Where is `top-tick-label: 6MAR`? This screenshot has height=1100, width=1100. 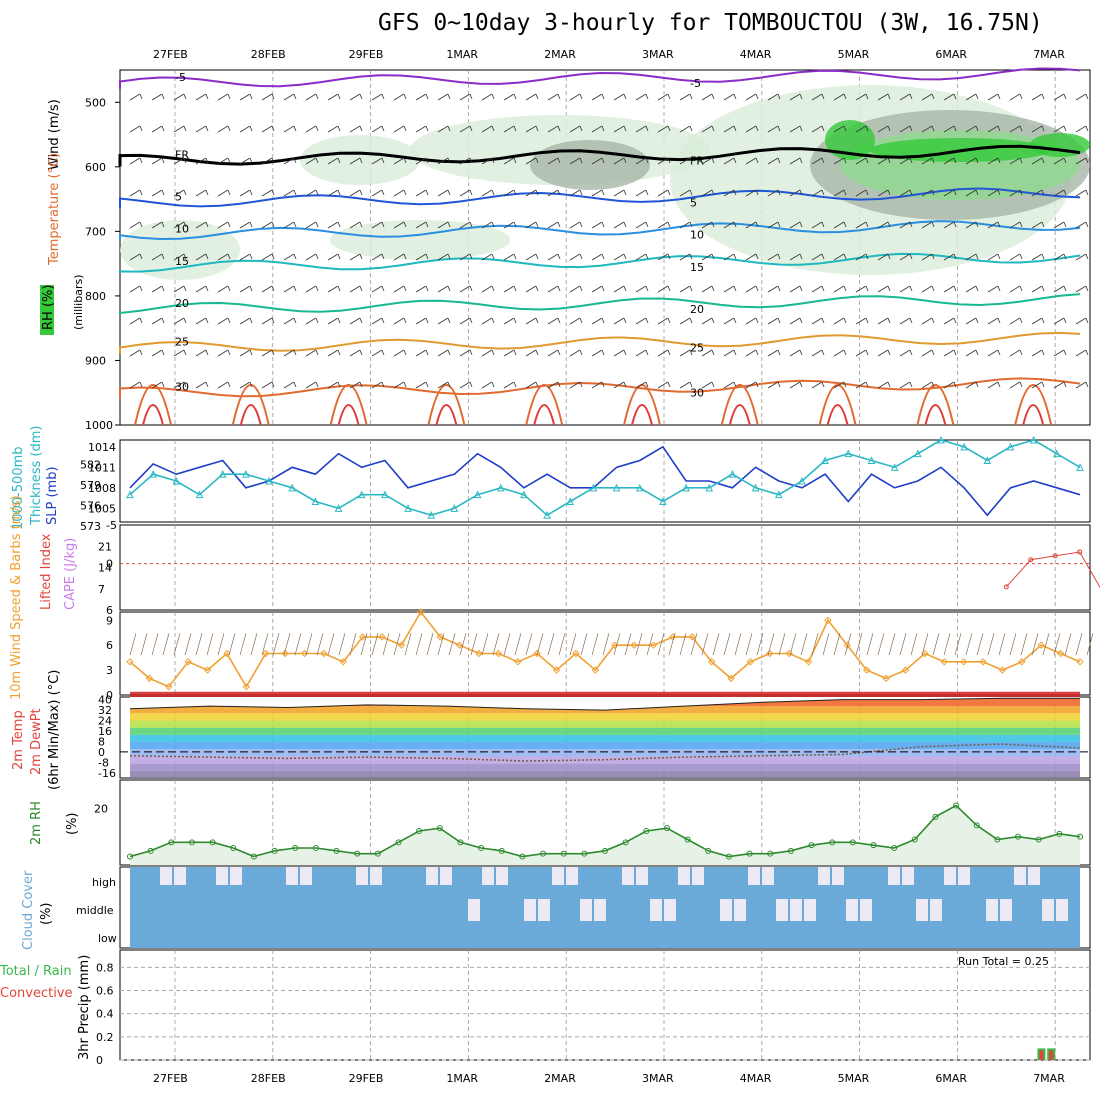
top-tick-label: 6MAR is located at coordinates (951, 54).